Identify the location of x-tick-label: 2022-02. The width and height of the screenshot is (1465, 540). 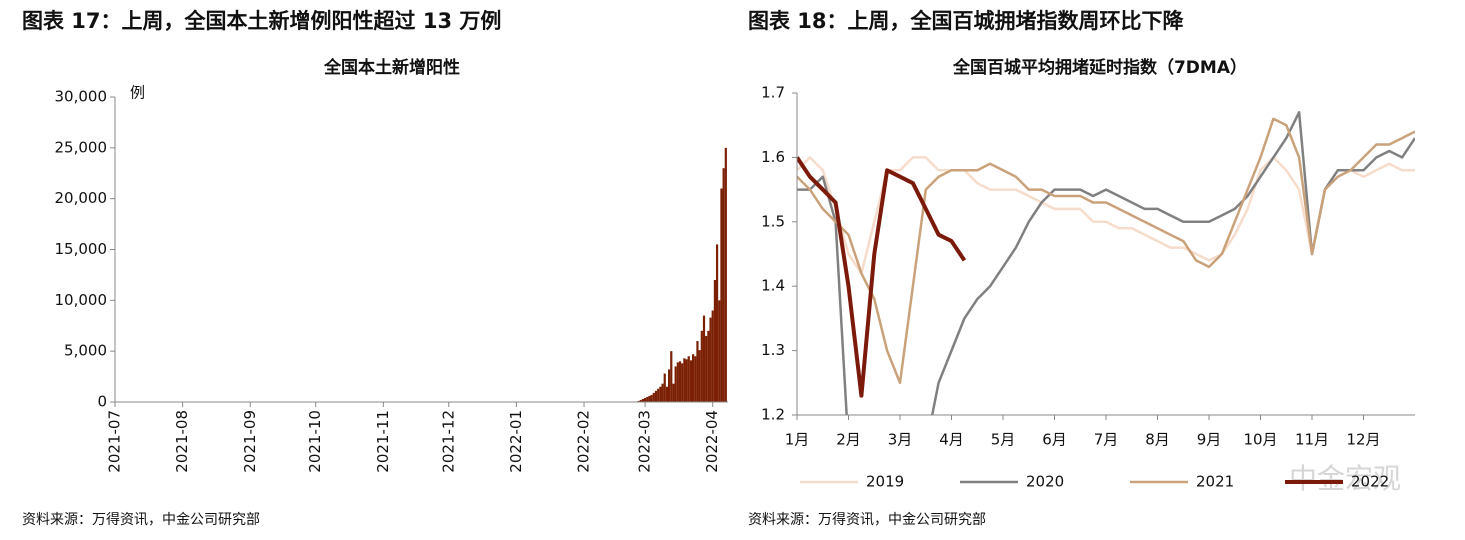
(584, 441).